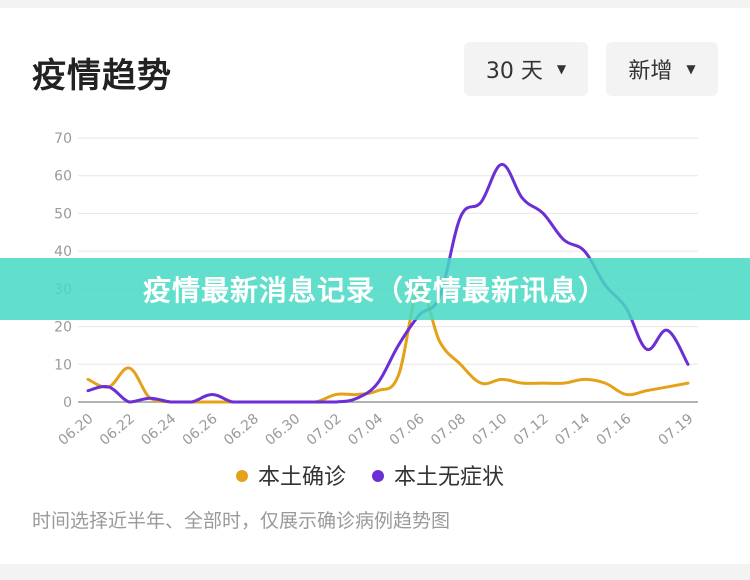  What do you see at coordinates (117, 430) in the screenshot?
I see `x-tick-label: 06.22` at bounding box center [117, 430].